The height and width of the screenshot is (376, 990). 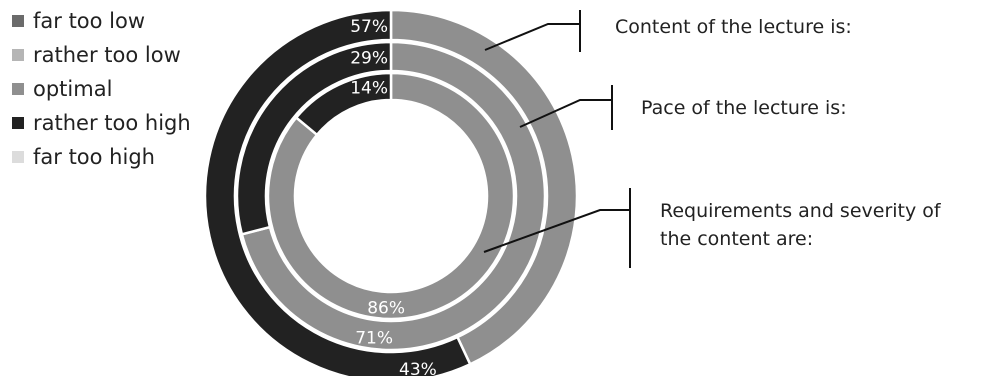 What do you see at coordinates (801, 211) in the screenshot?
I see `callout-text-ring-3: Requirements and severity of` at bounding box center [801, 211].